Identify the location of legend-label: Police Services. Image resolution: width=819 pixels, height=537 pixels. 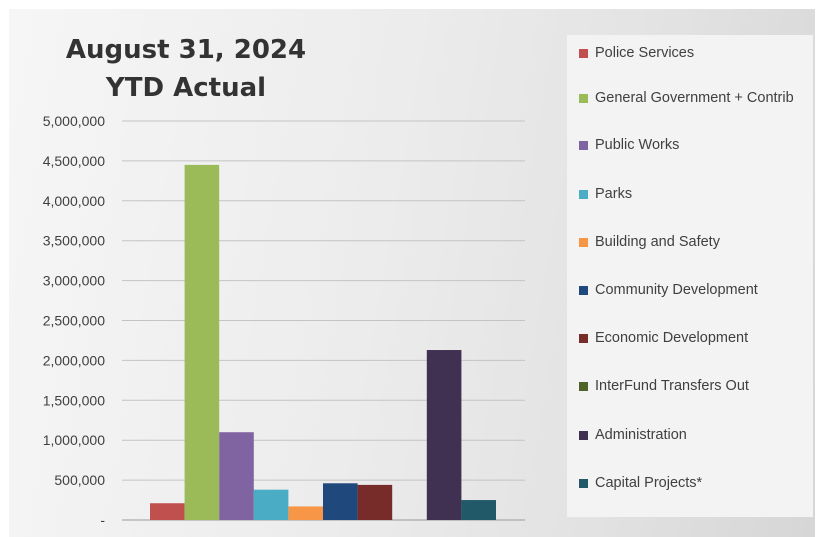
(645, 53).